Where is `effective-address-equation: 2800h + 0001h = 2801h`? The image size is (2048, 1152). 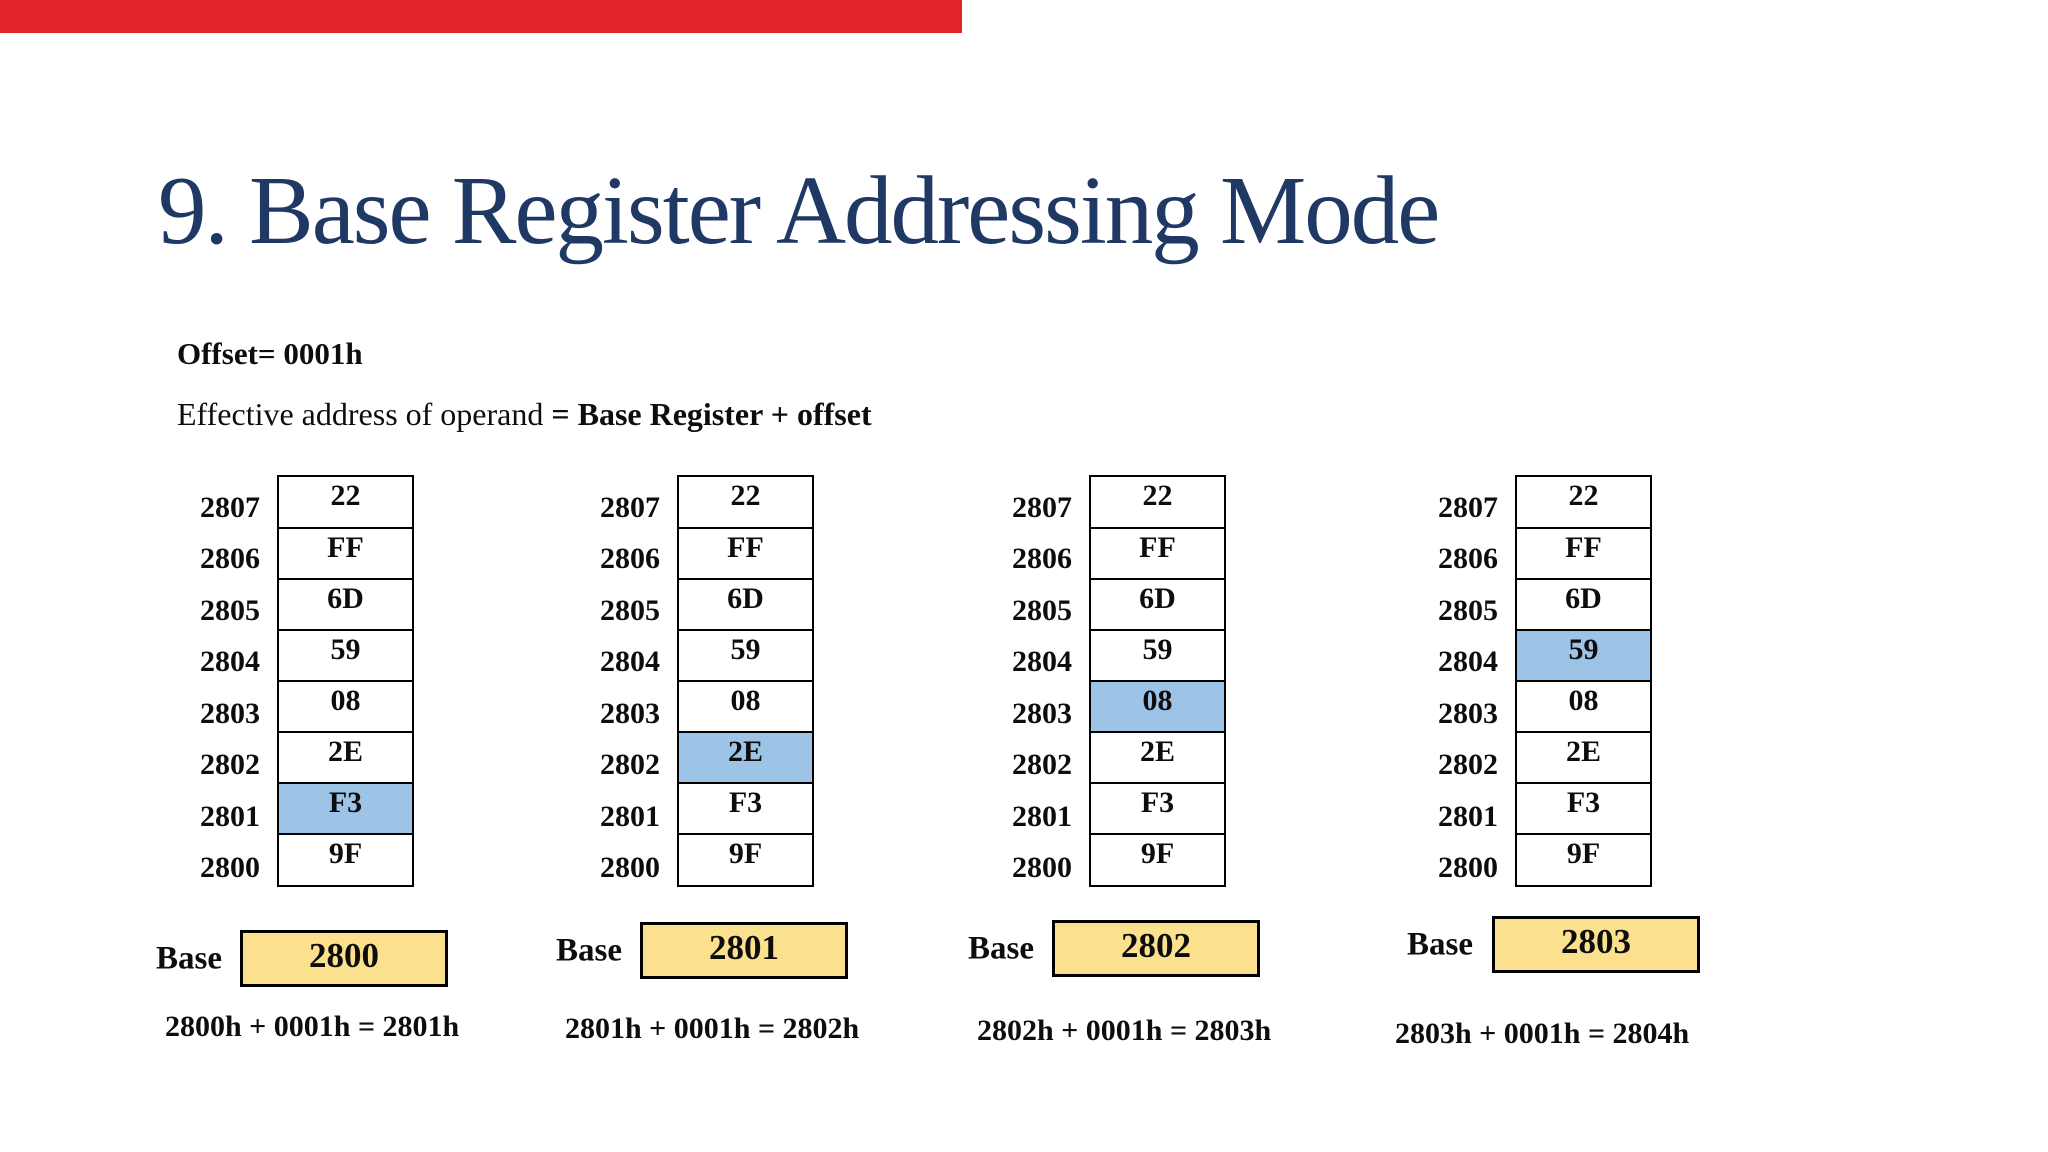 effective-address-equation: 2800h + 0001h = 2801h is located at coordinates (312, 1026).